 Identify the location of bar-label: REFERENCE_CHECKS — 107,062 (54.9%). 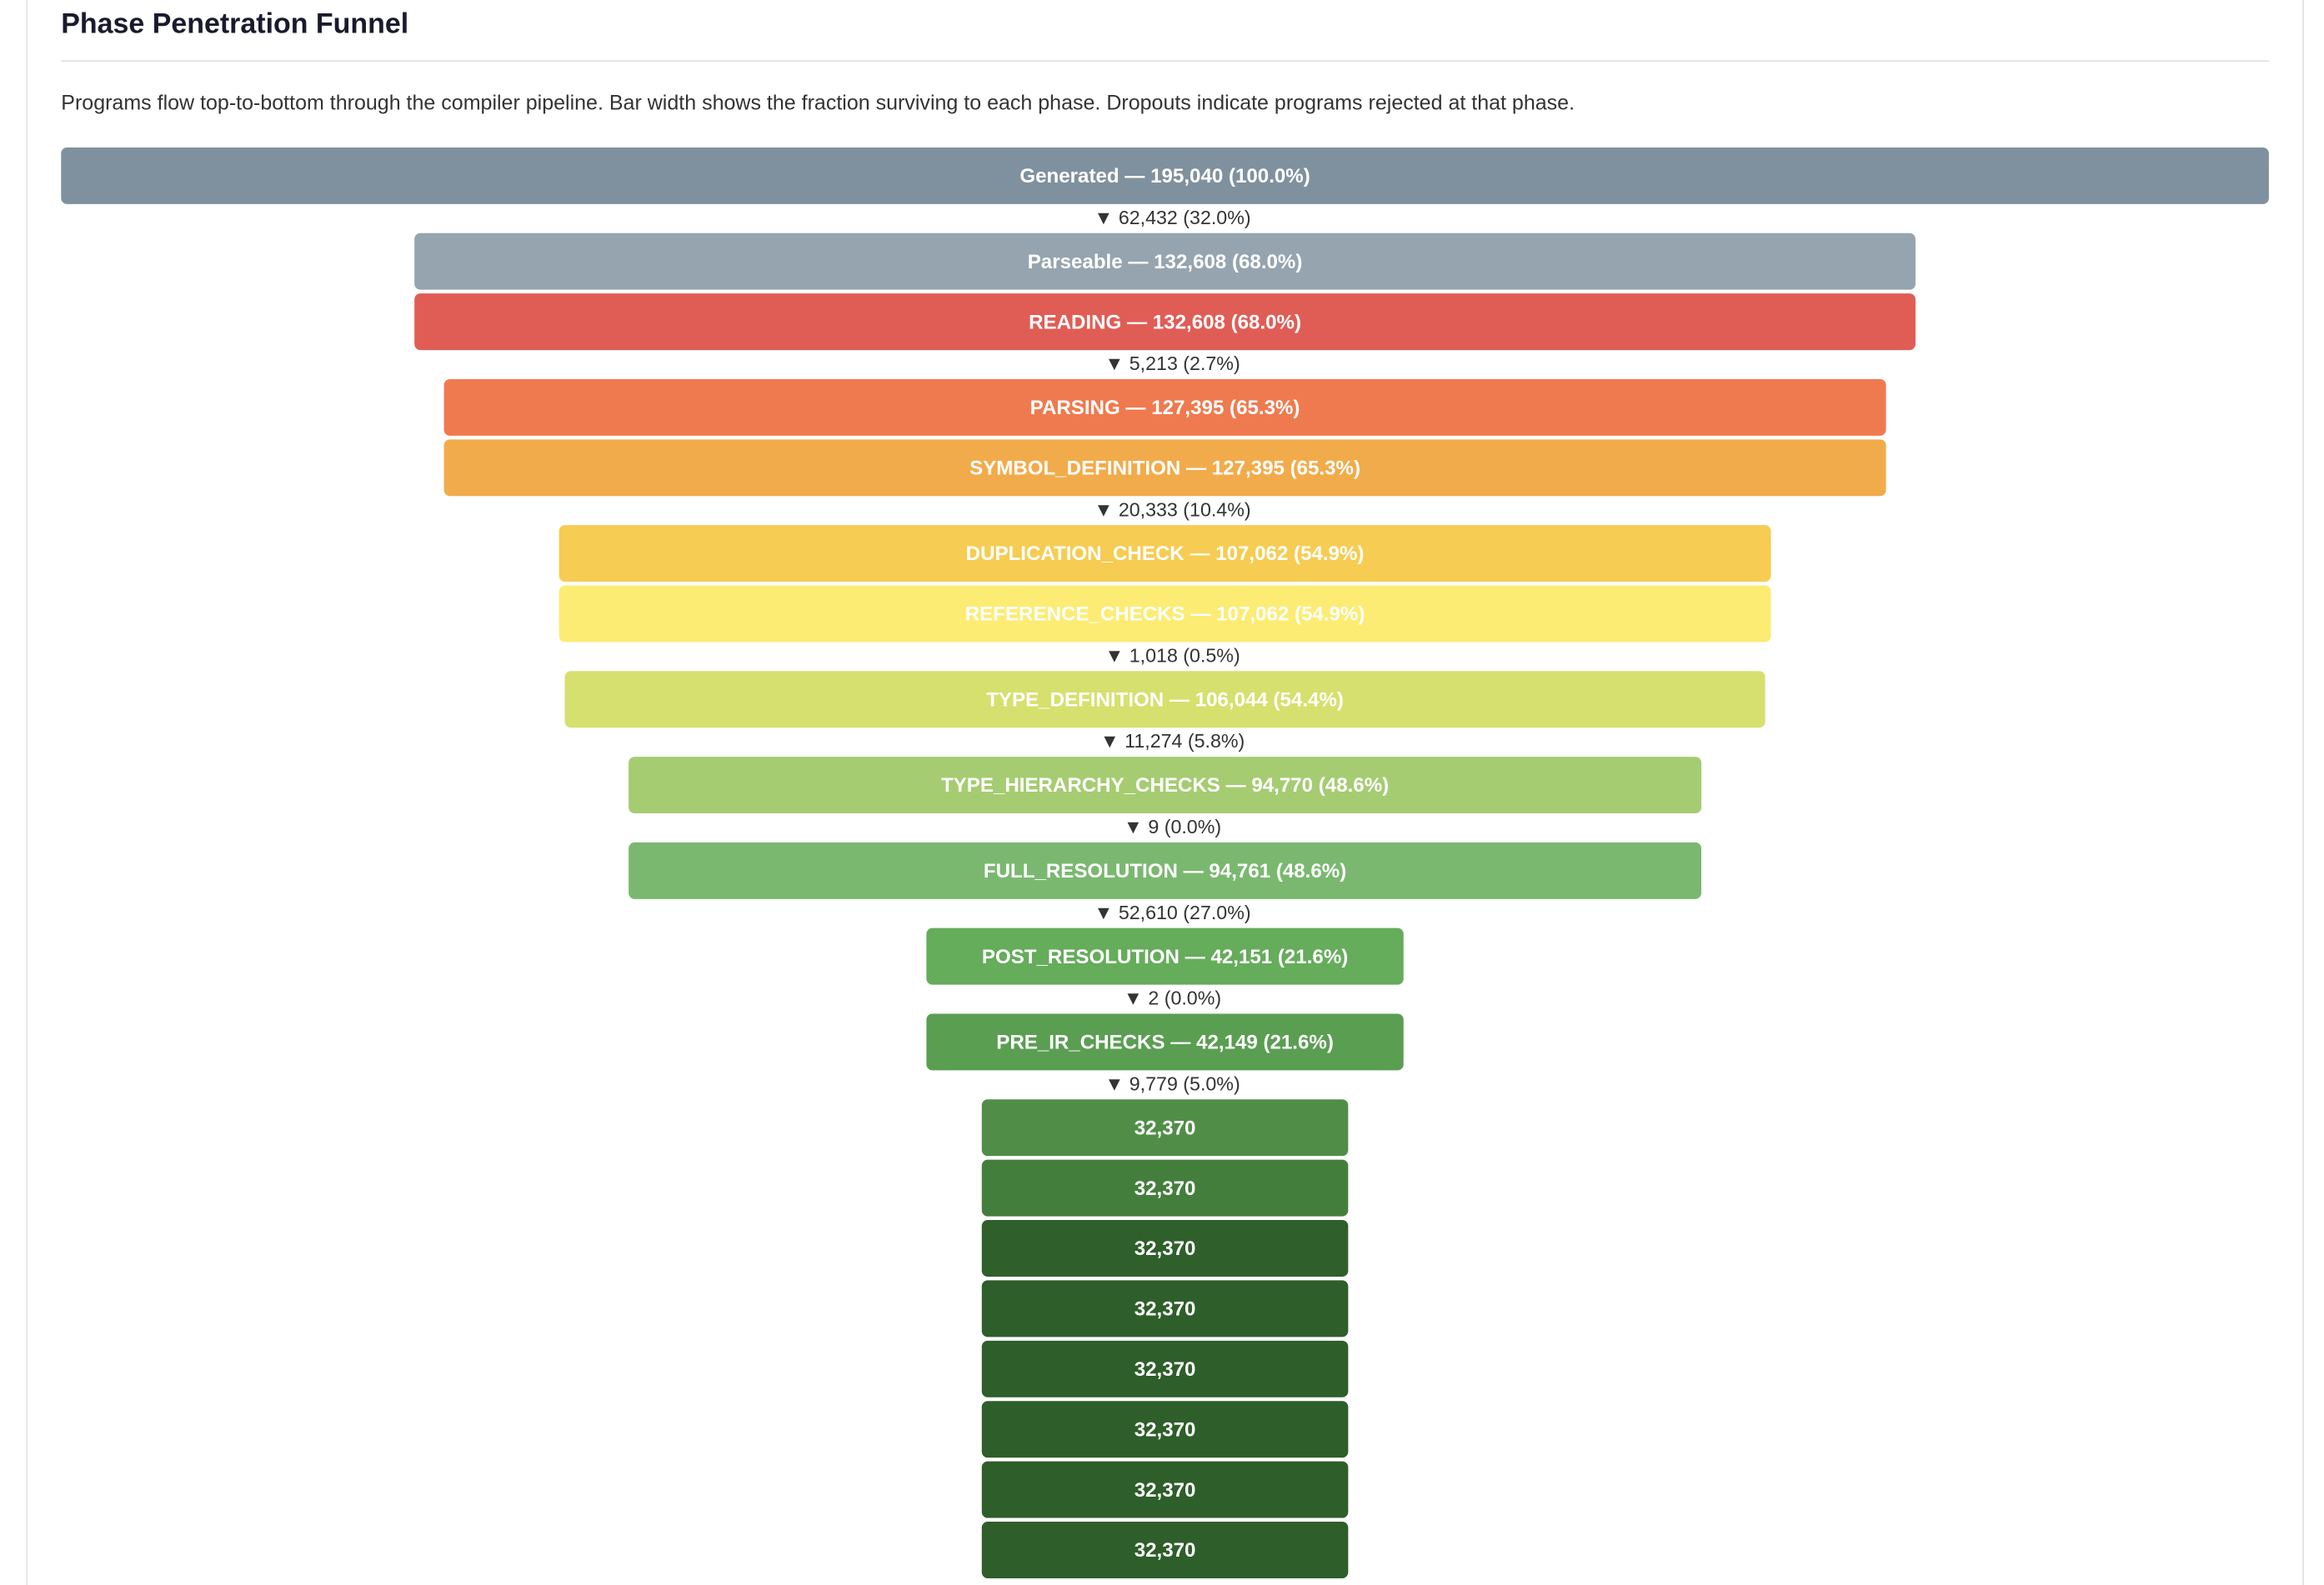
(1165, 614).